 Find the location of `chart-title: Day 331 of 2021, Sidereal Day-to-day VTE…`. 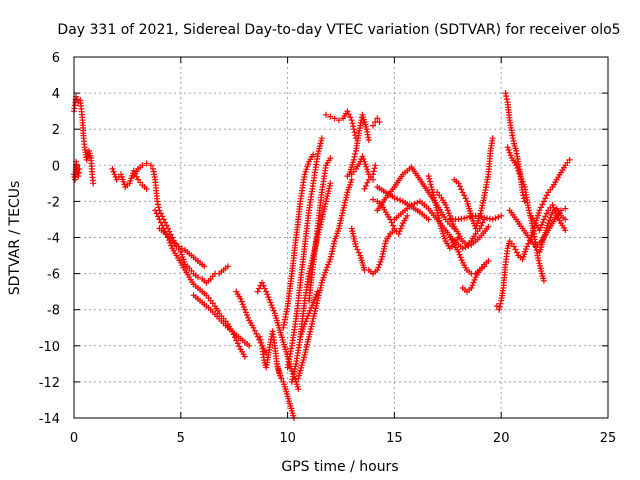

chart-title: Day 331 of 2021, Sidereal Day-to-day VTE… is located at coordinates (338, 30).